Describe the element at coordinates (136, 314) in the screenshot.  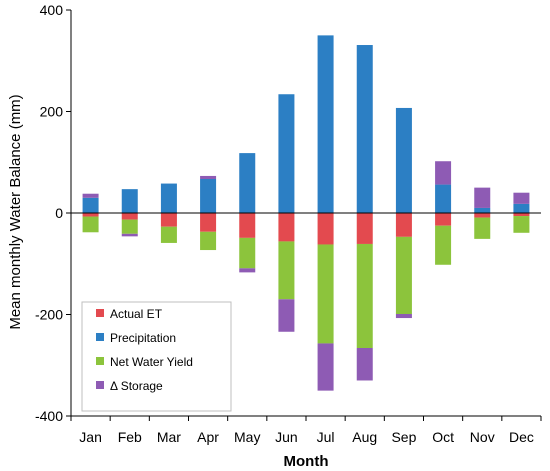
I see `legend-label: Actual ET` at that location.